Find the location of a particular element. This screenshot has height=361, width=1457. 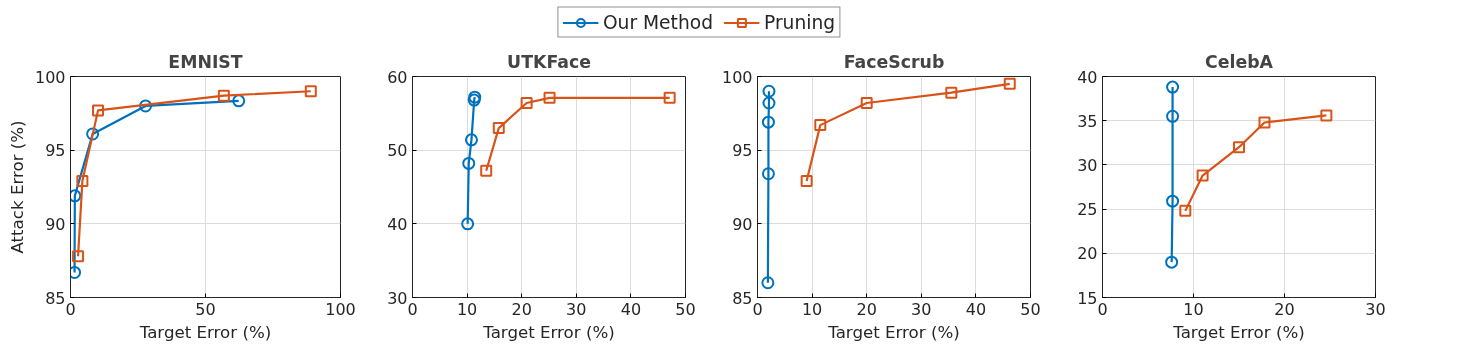

chart-title: FaceScrub is located at coordinates (894, 61).